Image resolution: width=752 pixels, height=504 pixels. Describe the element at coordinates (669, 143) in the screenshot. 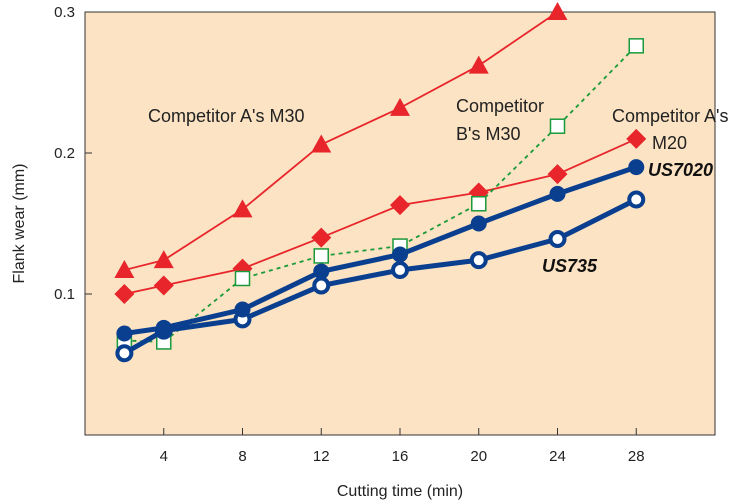

I see `series-label-competitor-a-m20-line2: M20` at that location.